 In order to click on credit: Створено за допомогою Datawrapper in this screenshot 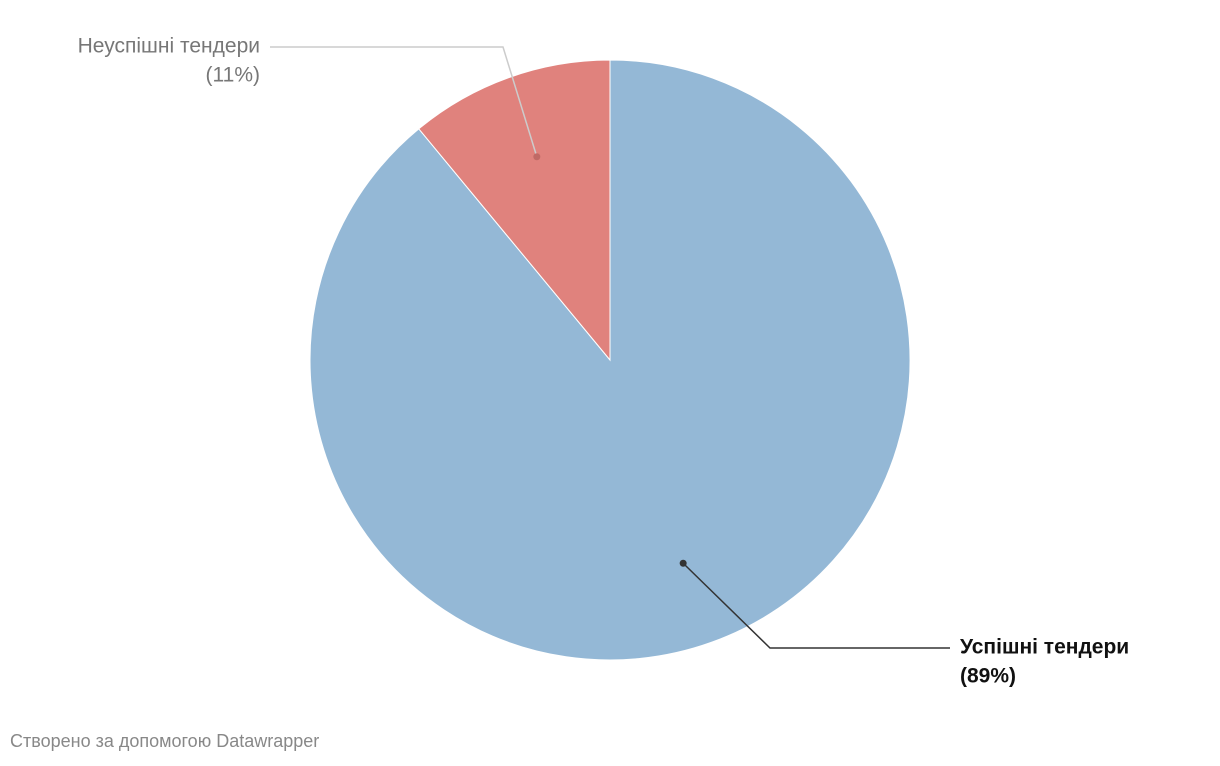, I will do `click(164, 741)`.